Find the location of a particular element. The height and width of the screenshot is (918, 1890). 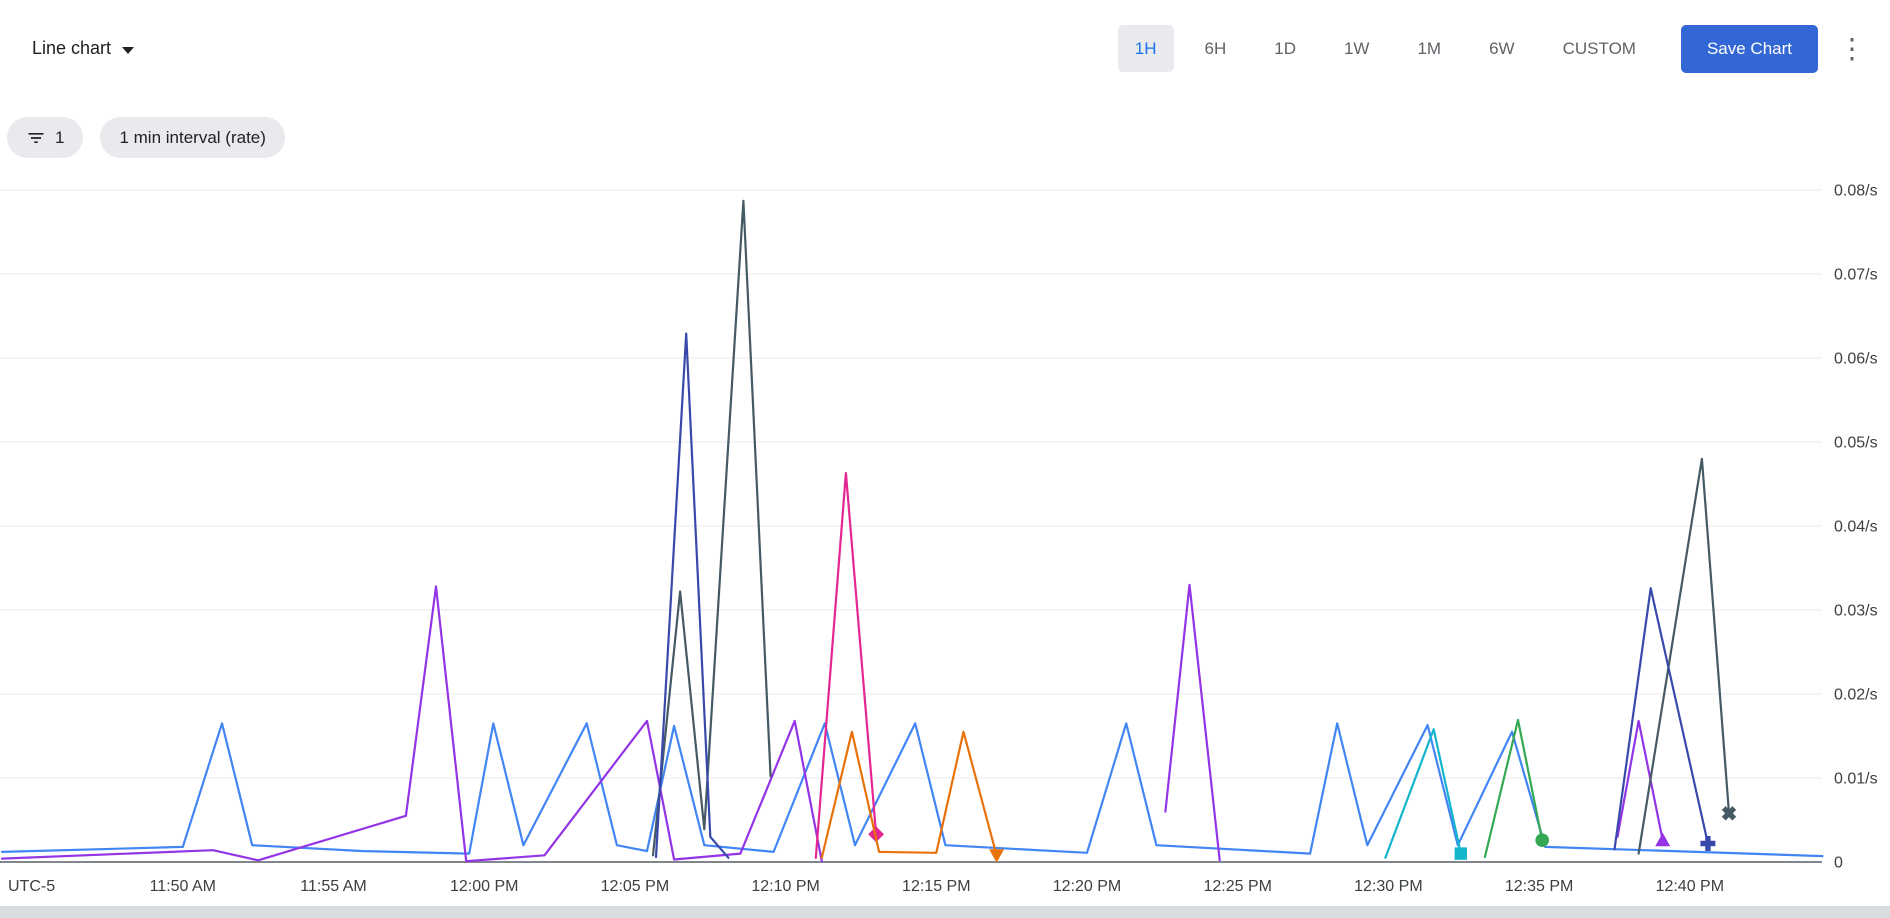

svg-text: 12:35 PM is located at coordinates (1539, 886).